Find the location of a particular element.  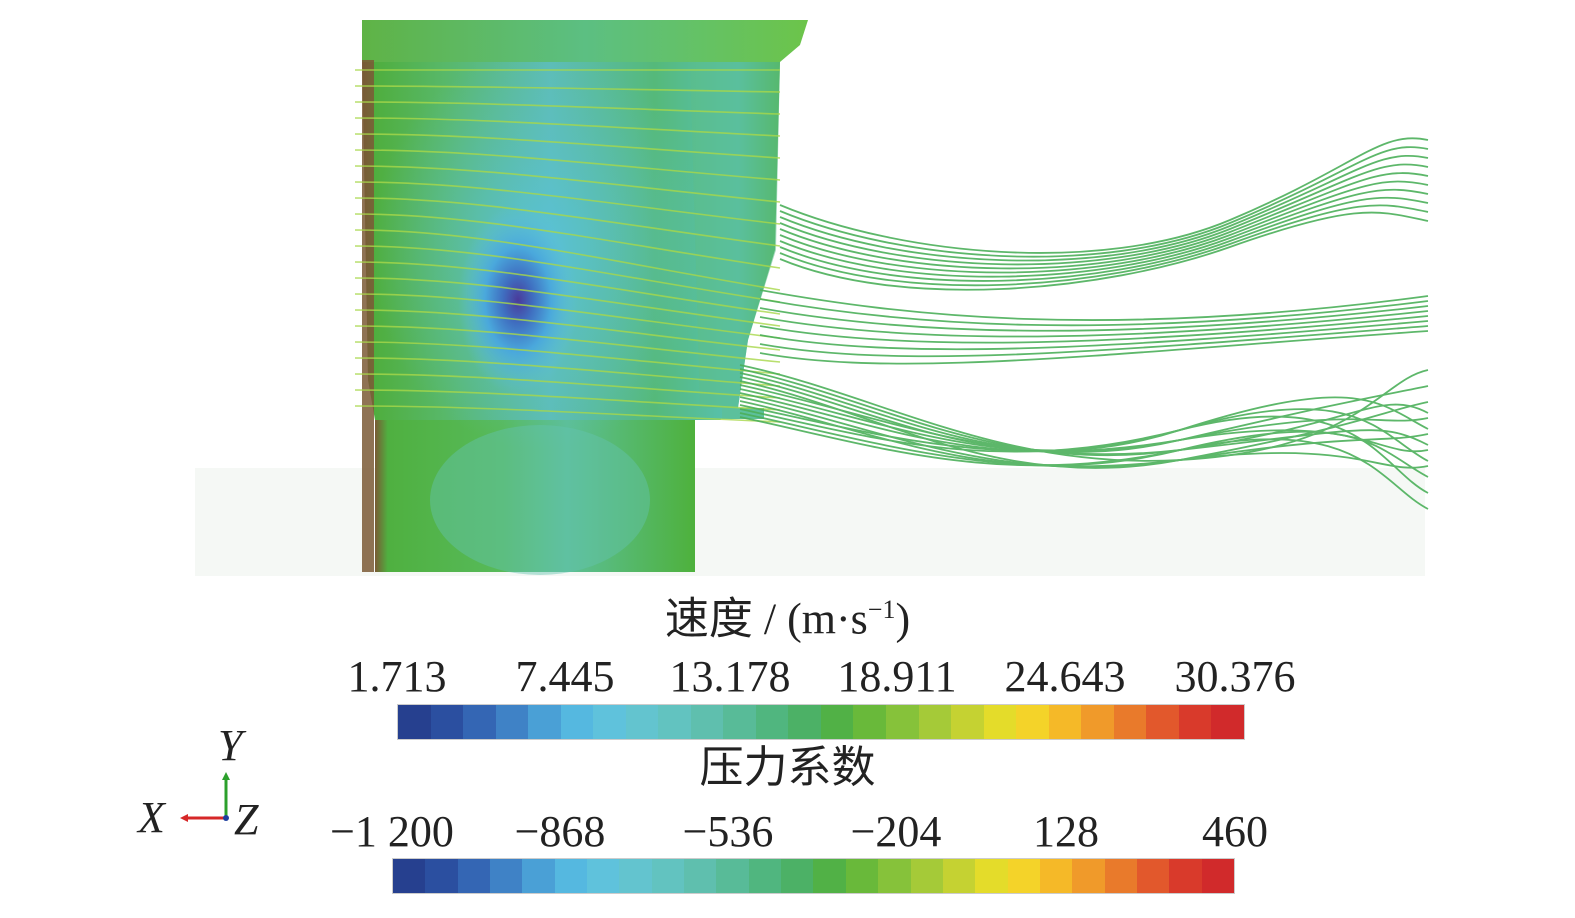

tick-label: 1.713 is located at coordinates (397, 676).